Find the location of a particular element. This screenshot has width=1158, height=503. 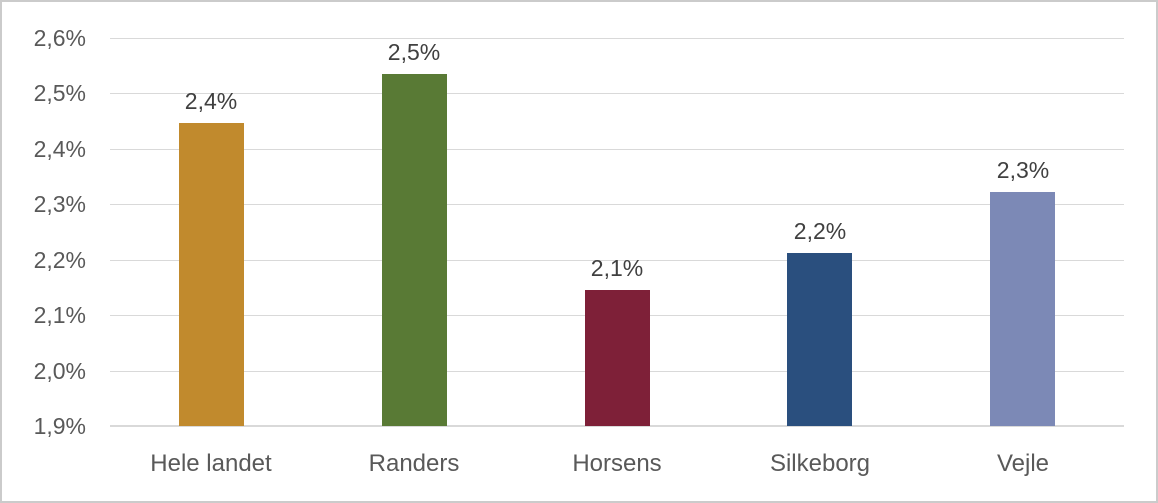

bar-data-label: 2,4% is located at coordinates (211, 101).